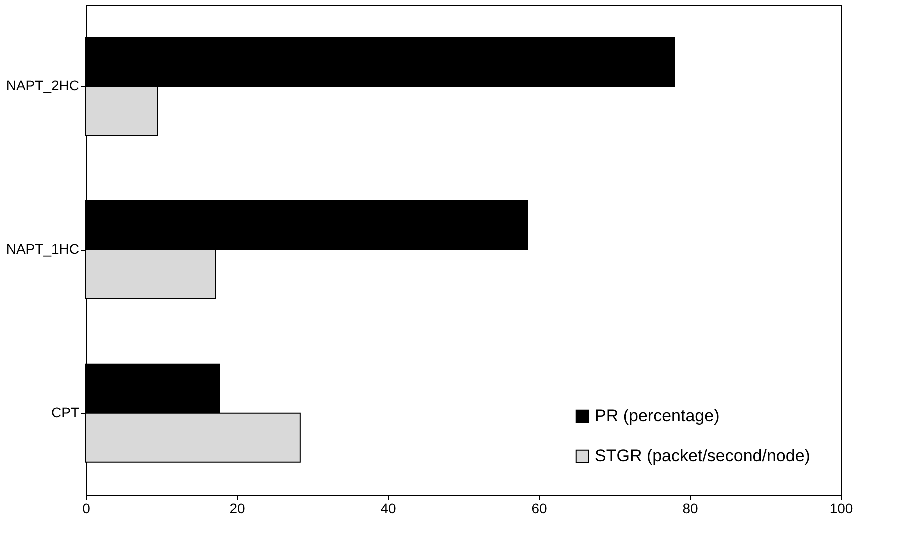 The height and width of the screenshot is (546, 910). I want to click on legend-label: PR (percentage), so click(657, 416).